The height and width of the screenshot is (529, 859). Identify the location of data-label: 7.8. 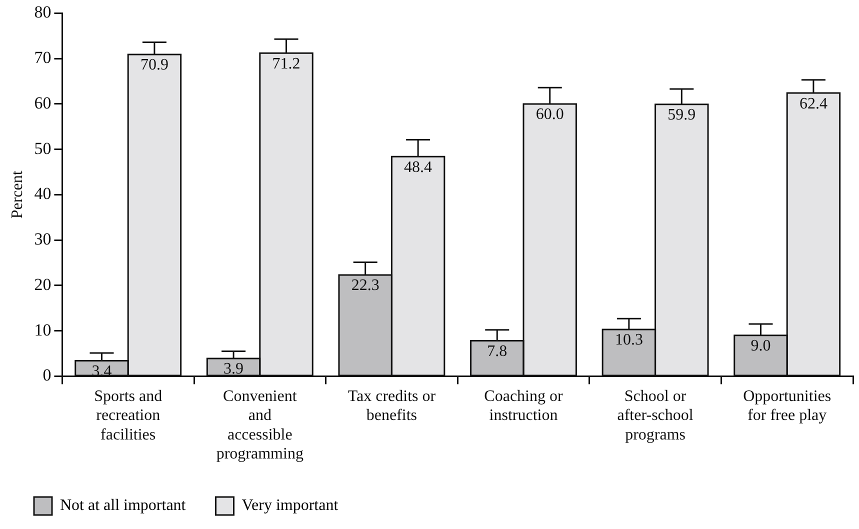
(497, 351).